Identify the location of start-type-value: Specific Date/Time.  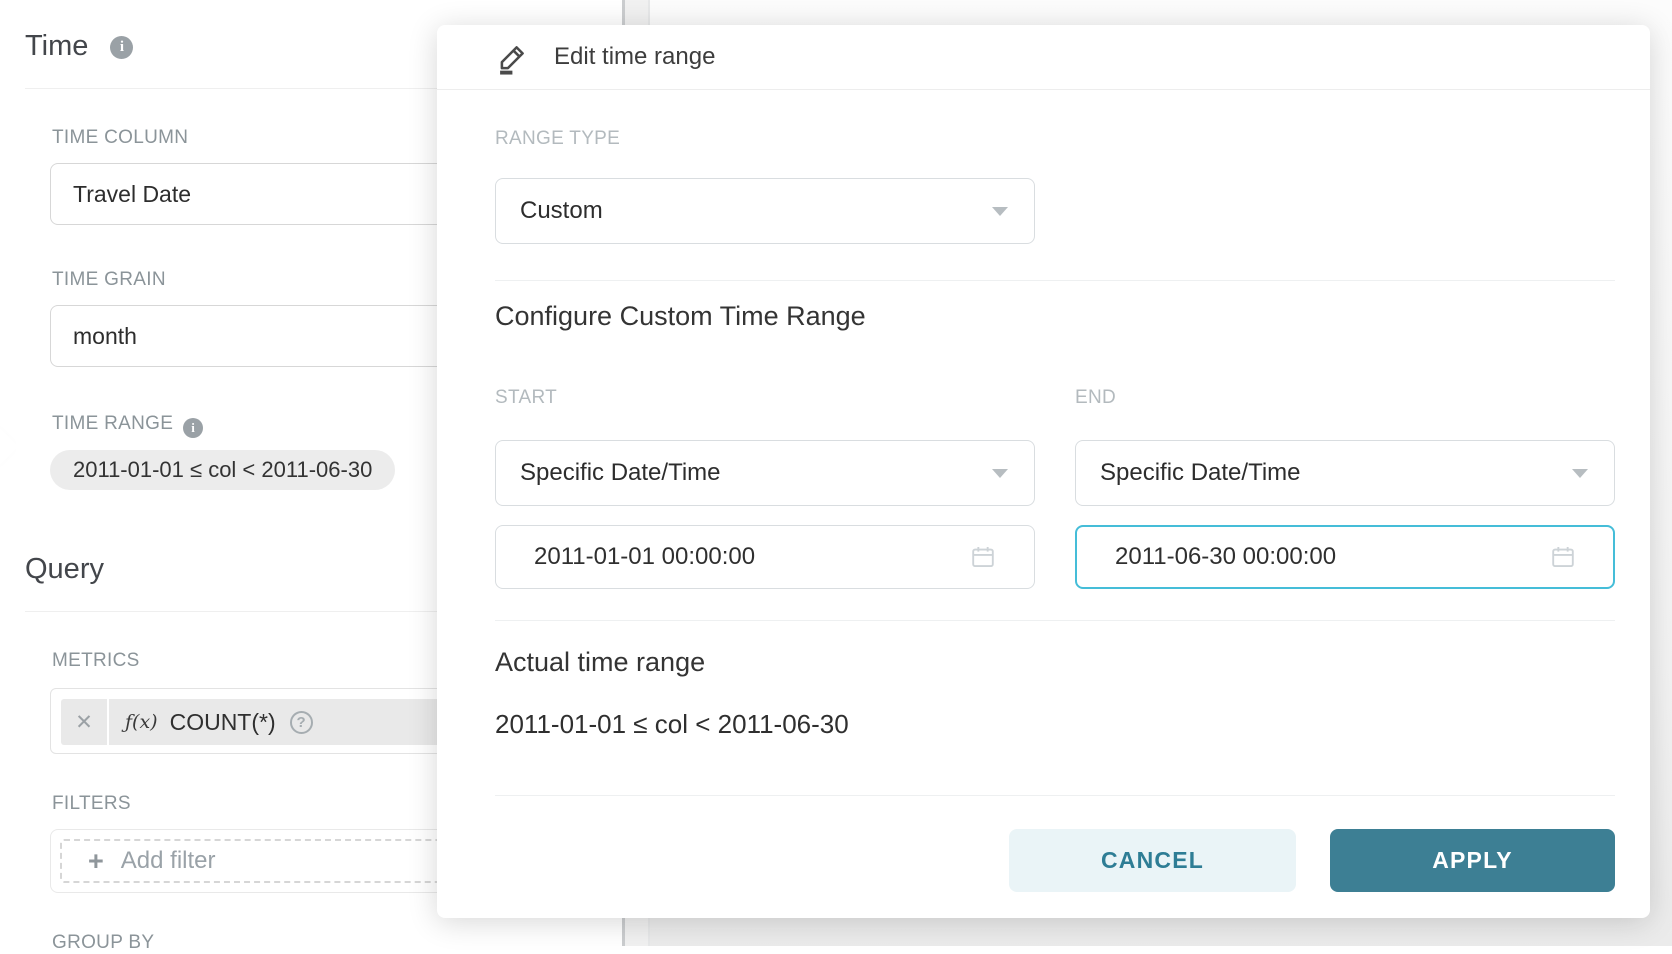
(620, 472).